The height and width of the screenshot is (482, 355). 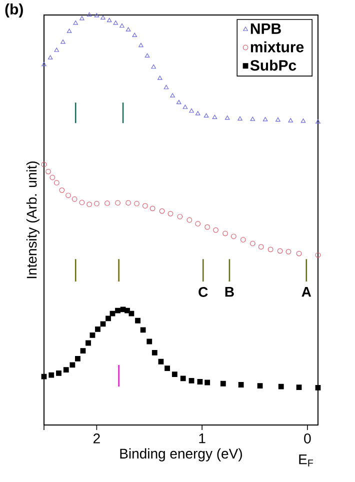 I want to click on text: E$_{F}$, so click(x=306, y=460).